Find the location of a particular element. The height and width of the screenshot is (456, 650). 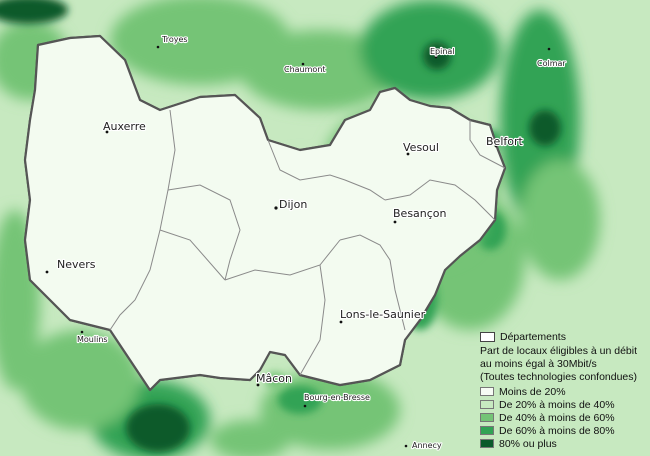

city-label-macon: Mâcon is located at coordinates (274, 378).